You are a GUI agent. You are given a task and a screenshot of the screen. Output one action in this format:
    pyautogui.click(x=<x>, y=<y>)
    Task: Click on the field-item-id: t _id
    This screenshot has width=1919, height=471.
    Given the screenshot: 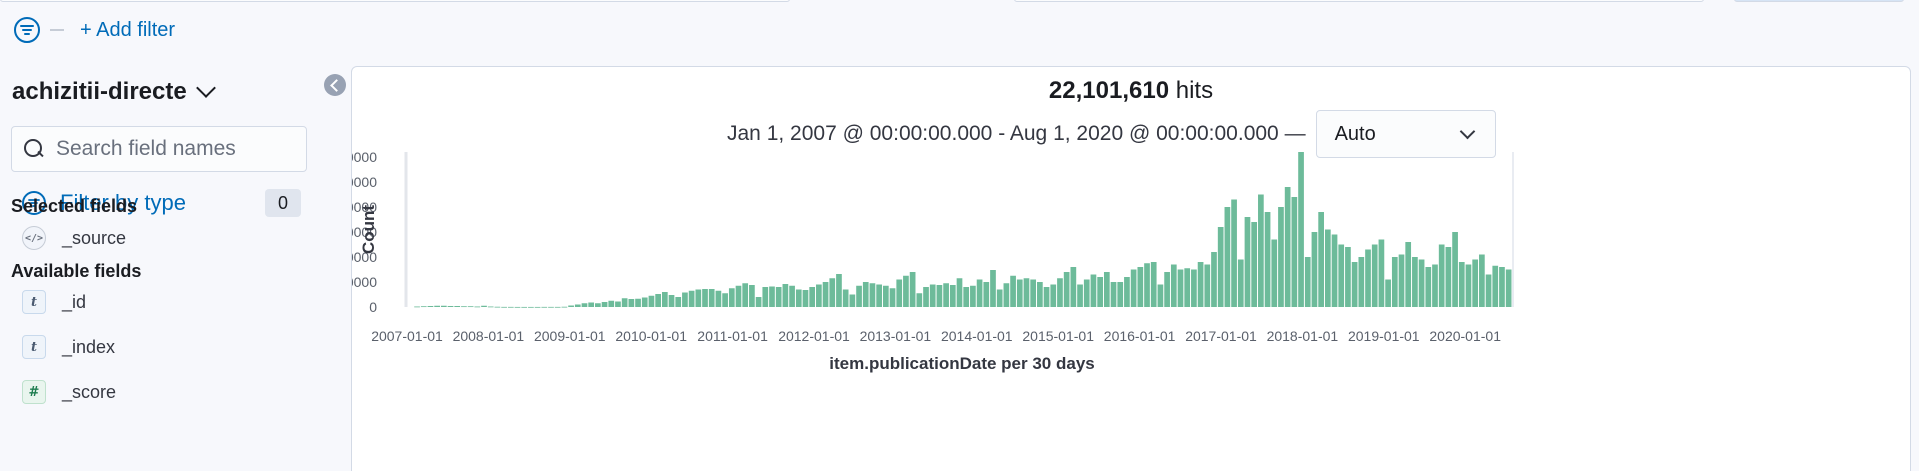 What is the action you would take?
    pyautogui.click(x=54, y=302)
    